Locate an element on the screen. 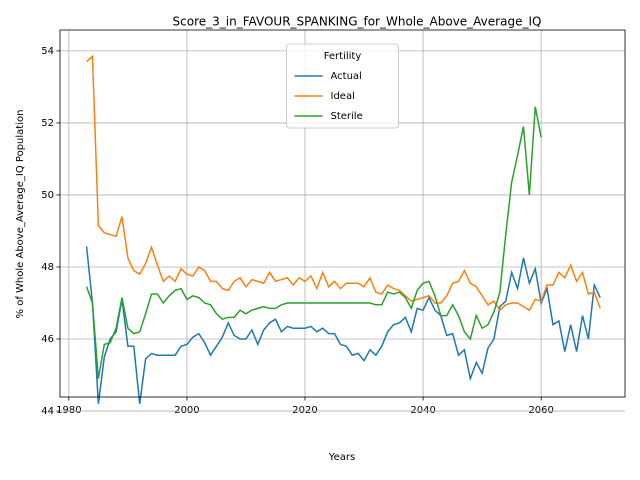  x-tick-label: 2020 is located at coordinates (304, 410).